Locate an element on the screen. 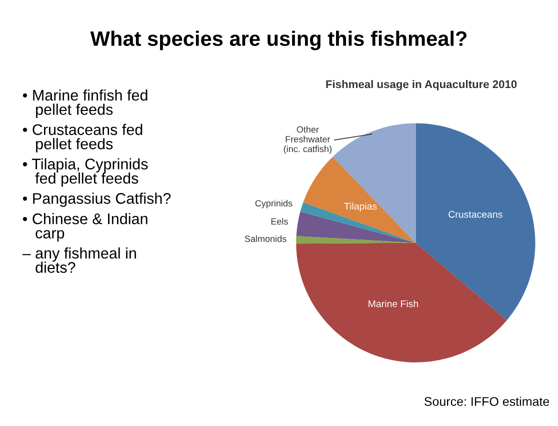 The image size is (558, 426). text: – any fishmeal in diets? is located at coordinates (79, 260).